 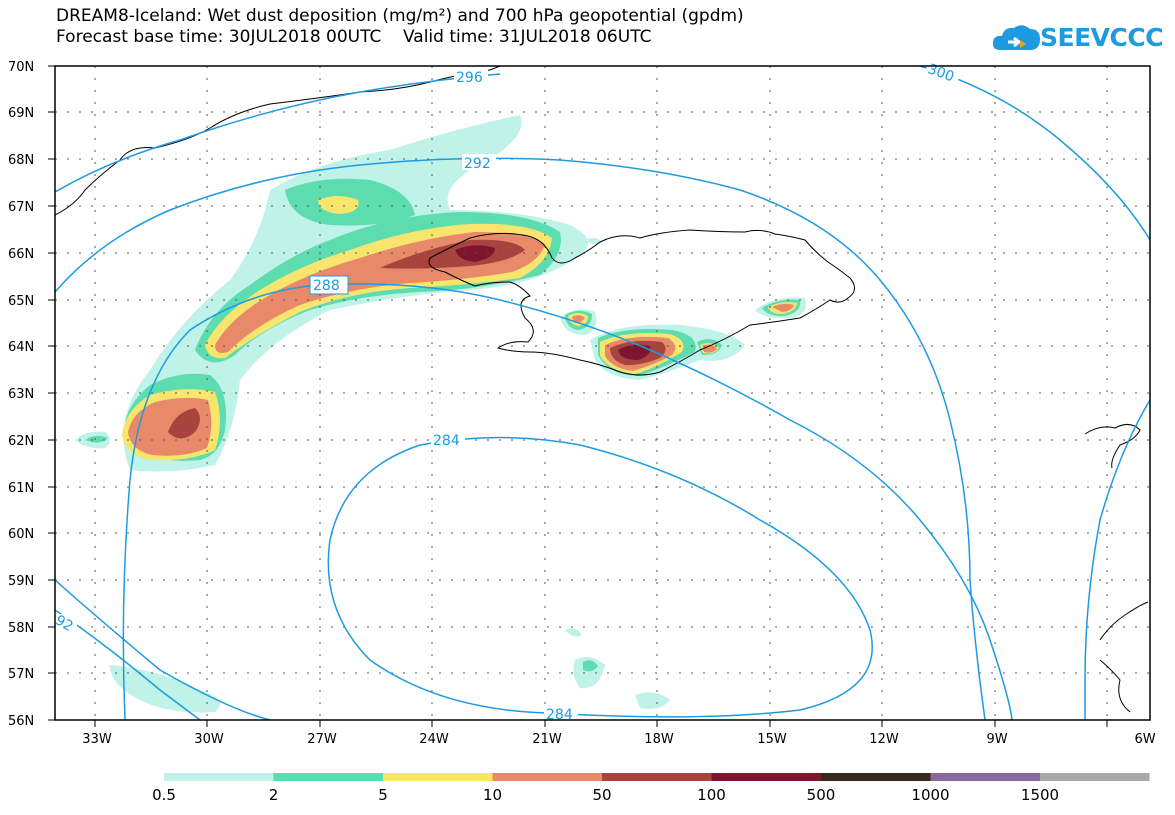 What do you see at coordinates (21, 581) in the screenshot?
I see `lat-label: 59N` at bounding box center [21, 581].